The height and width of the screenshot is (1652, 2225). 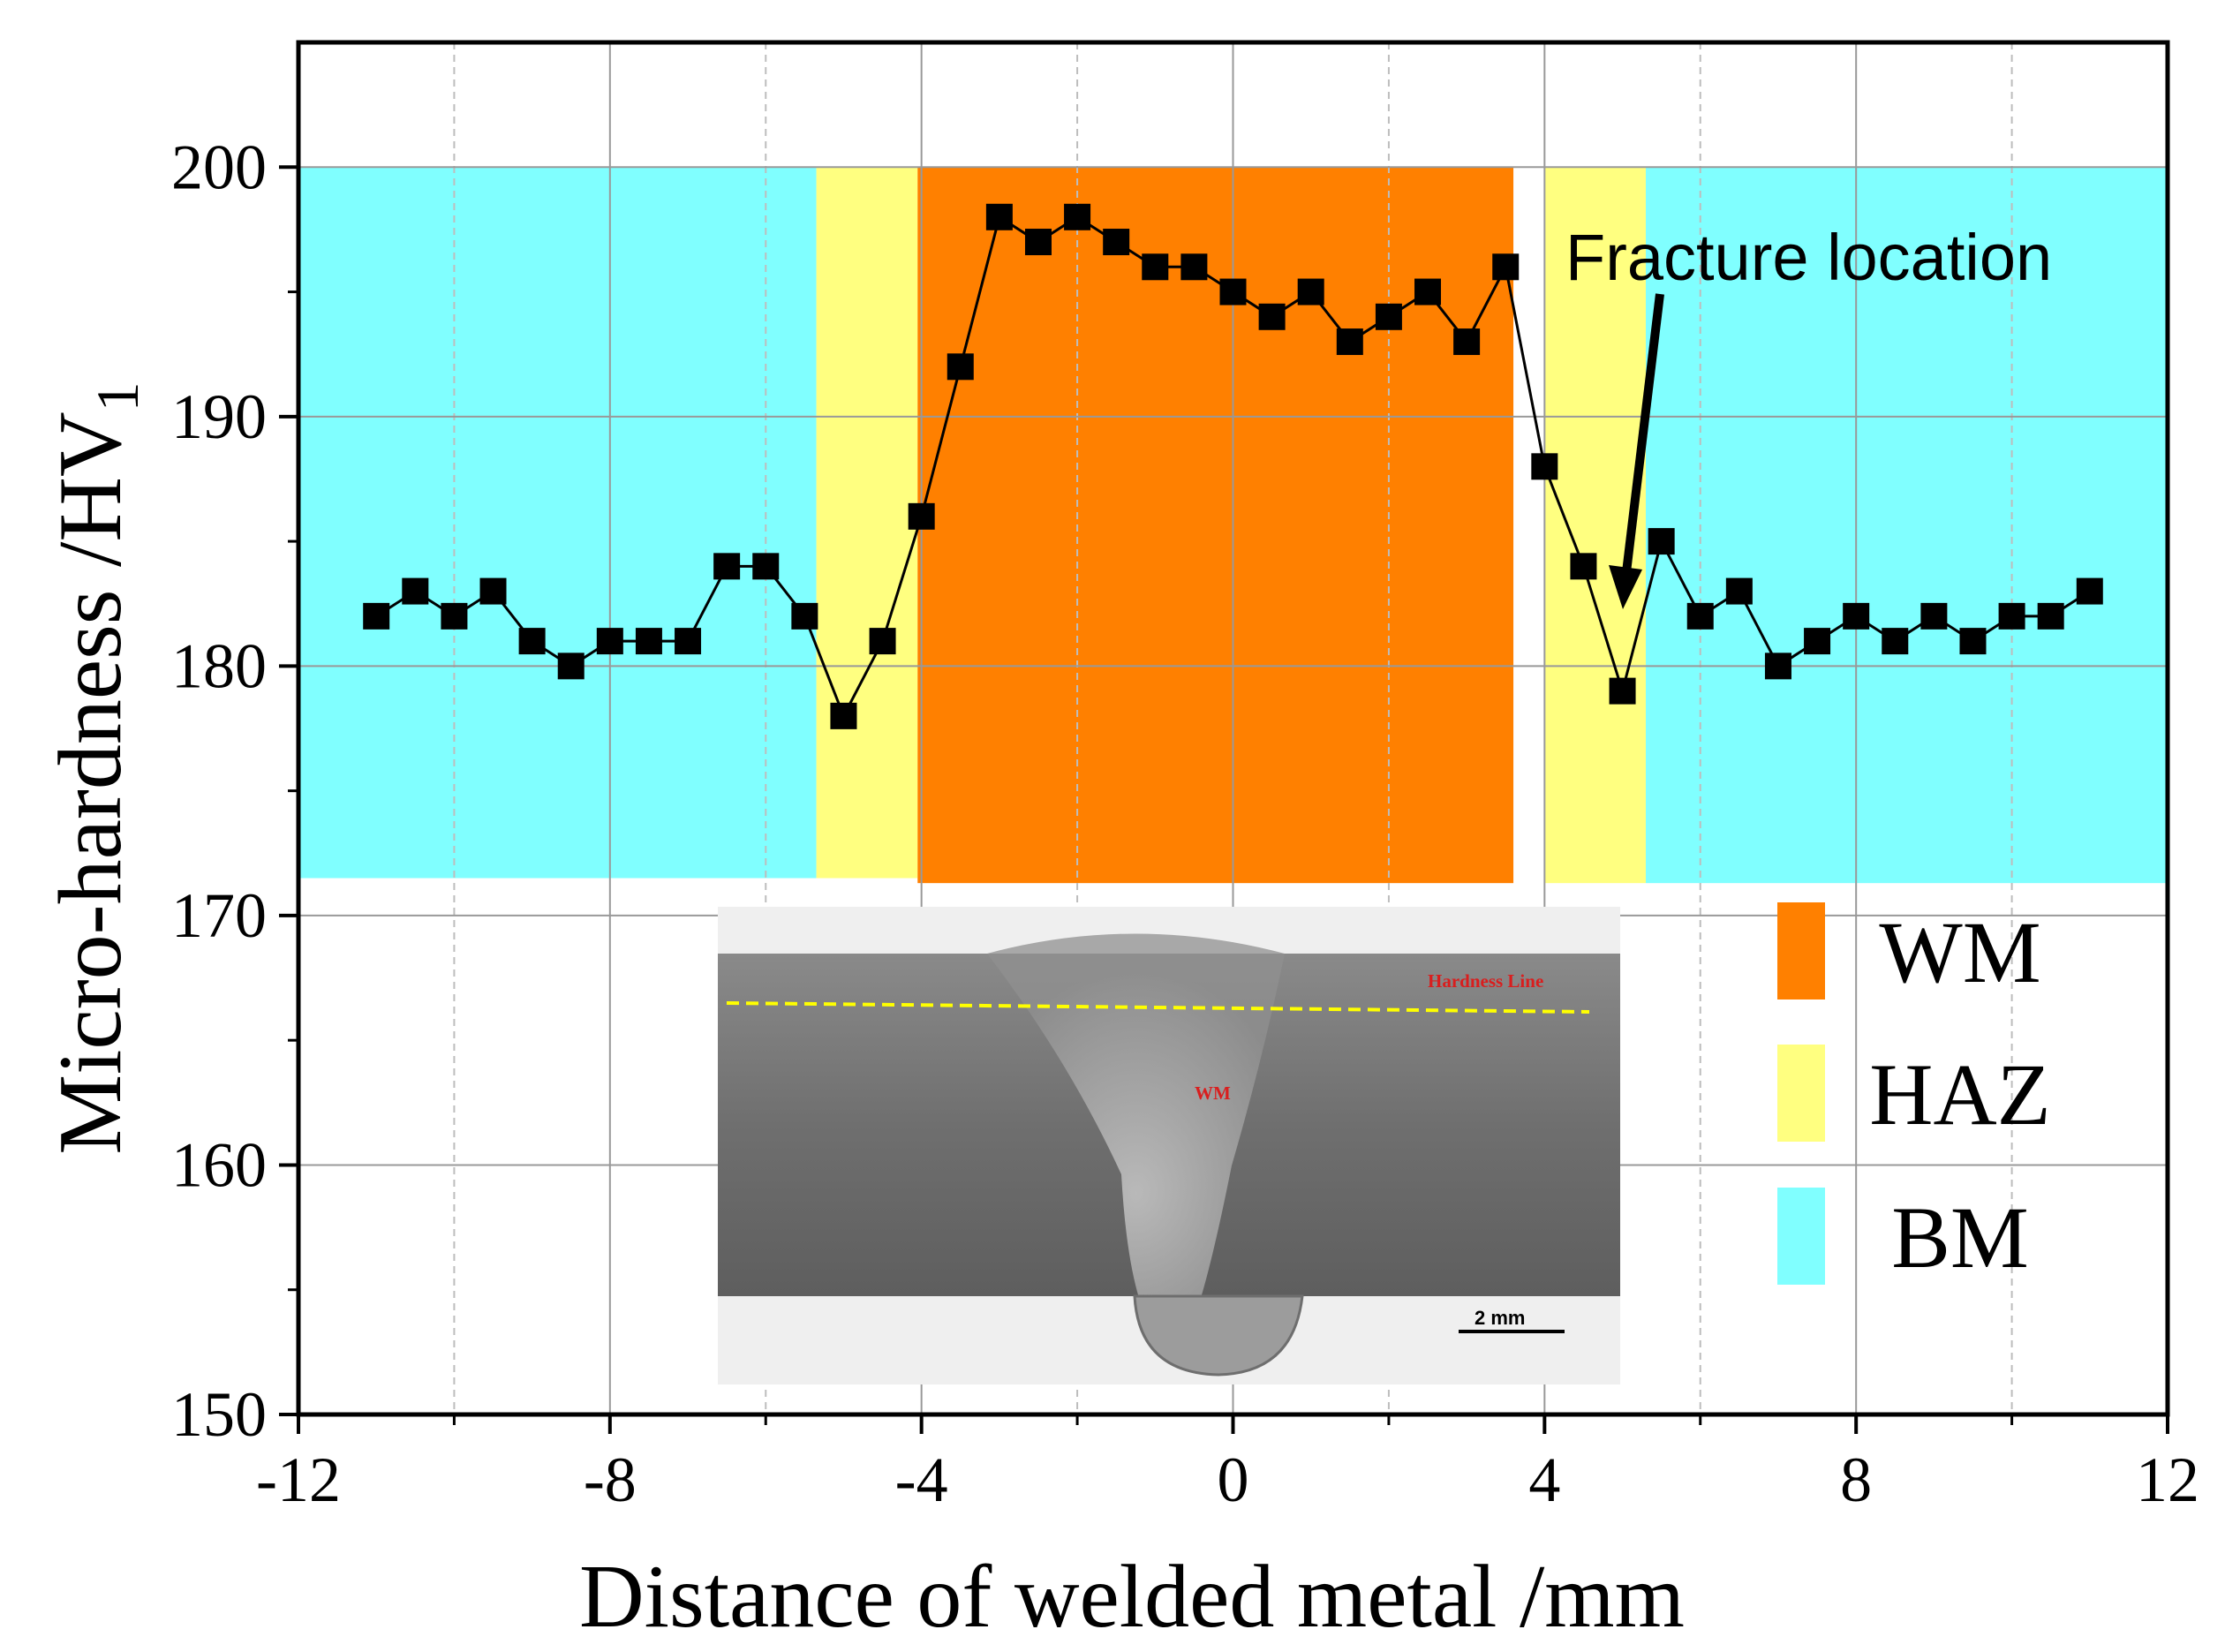 I want to click on y-tick-label: 170, so click(x=219, y=915).